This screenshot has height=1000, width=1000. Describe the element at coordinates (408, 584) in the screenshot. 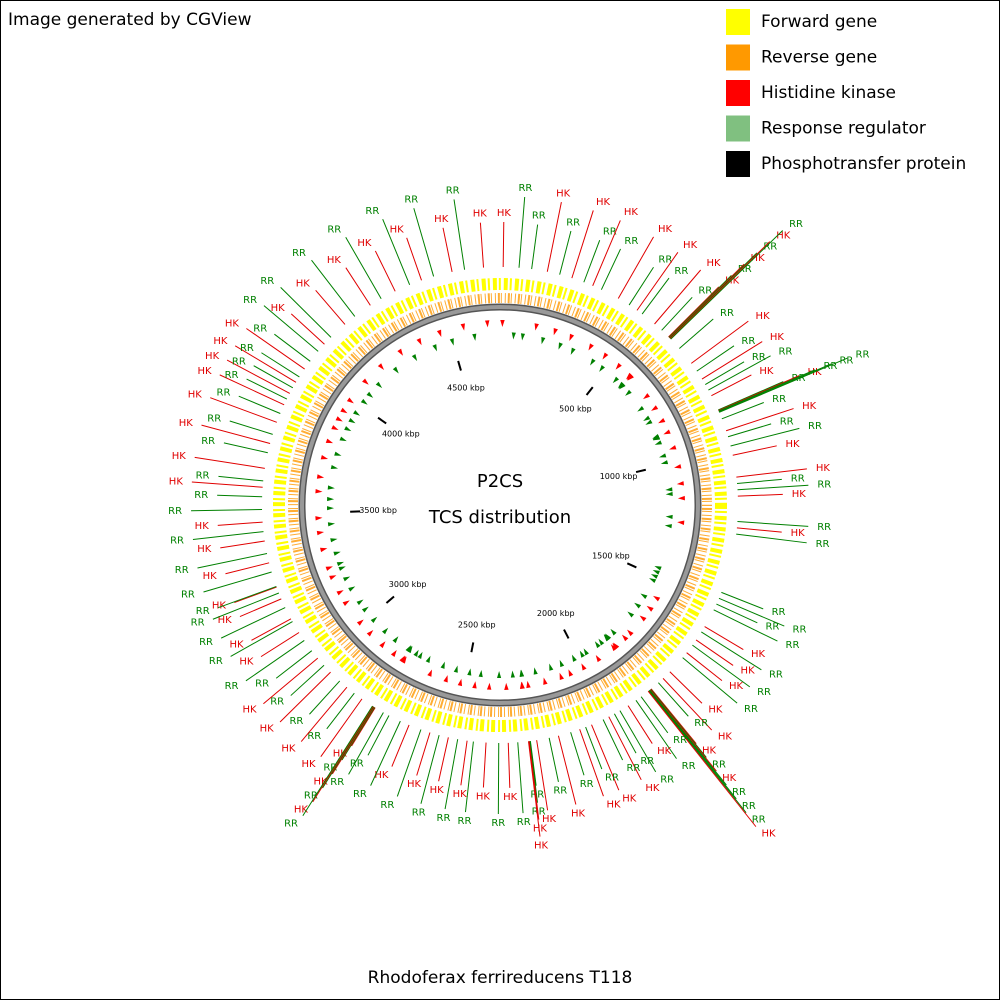

I see `tick-label: 3000 kbp` at that location.